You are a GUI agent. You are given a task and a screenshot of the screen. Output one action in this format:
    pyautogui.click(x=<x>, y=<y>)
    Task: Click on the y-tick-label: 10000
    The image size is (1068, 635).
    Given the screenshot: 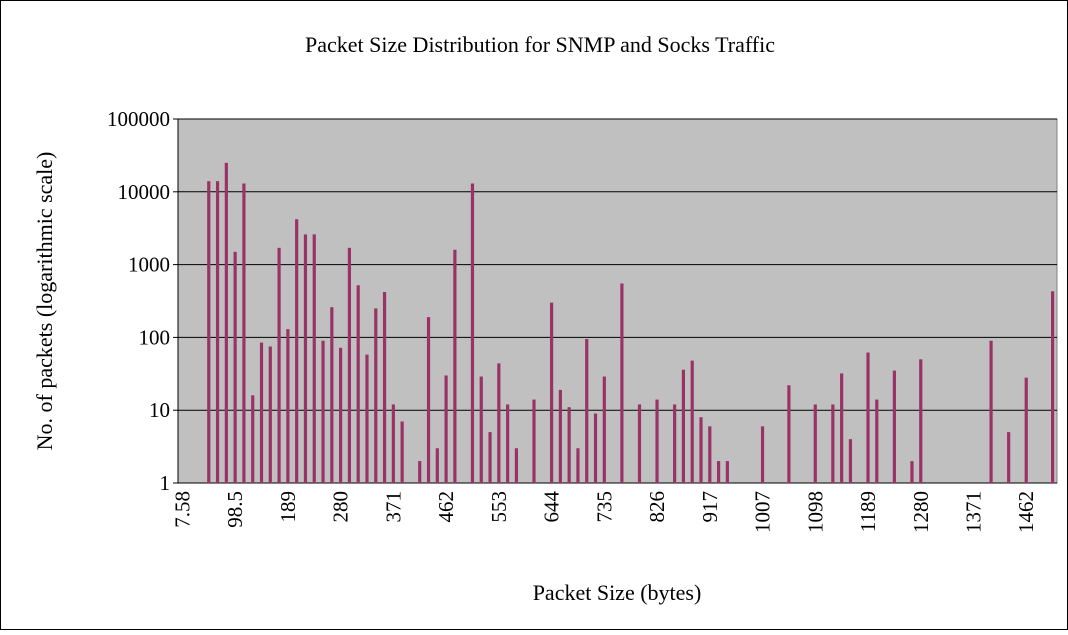 What is the action you would take?
    pyautogui.click(x=144, y=192)
    